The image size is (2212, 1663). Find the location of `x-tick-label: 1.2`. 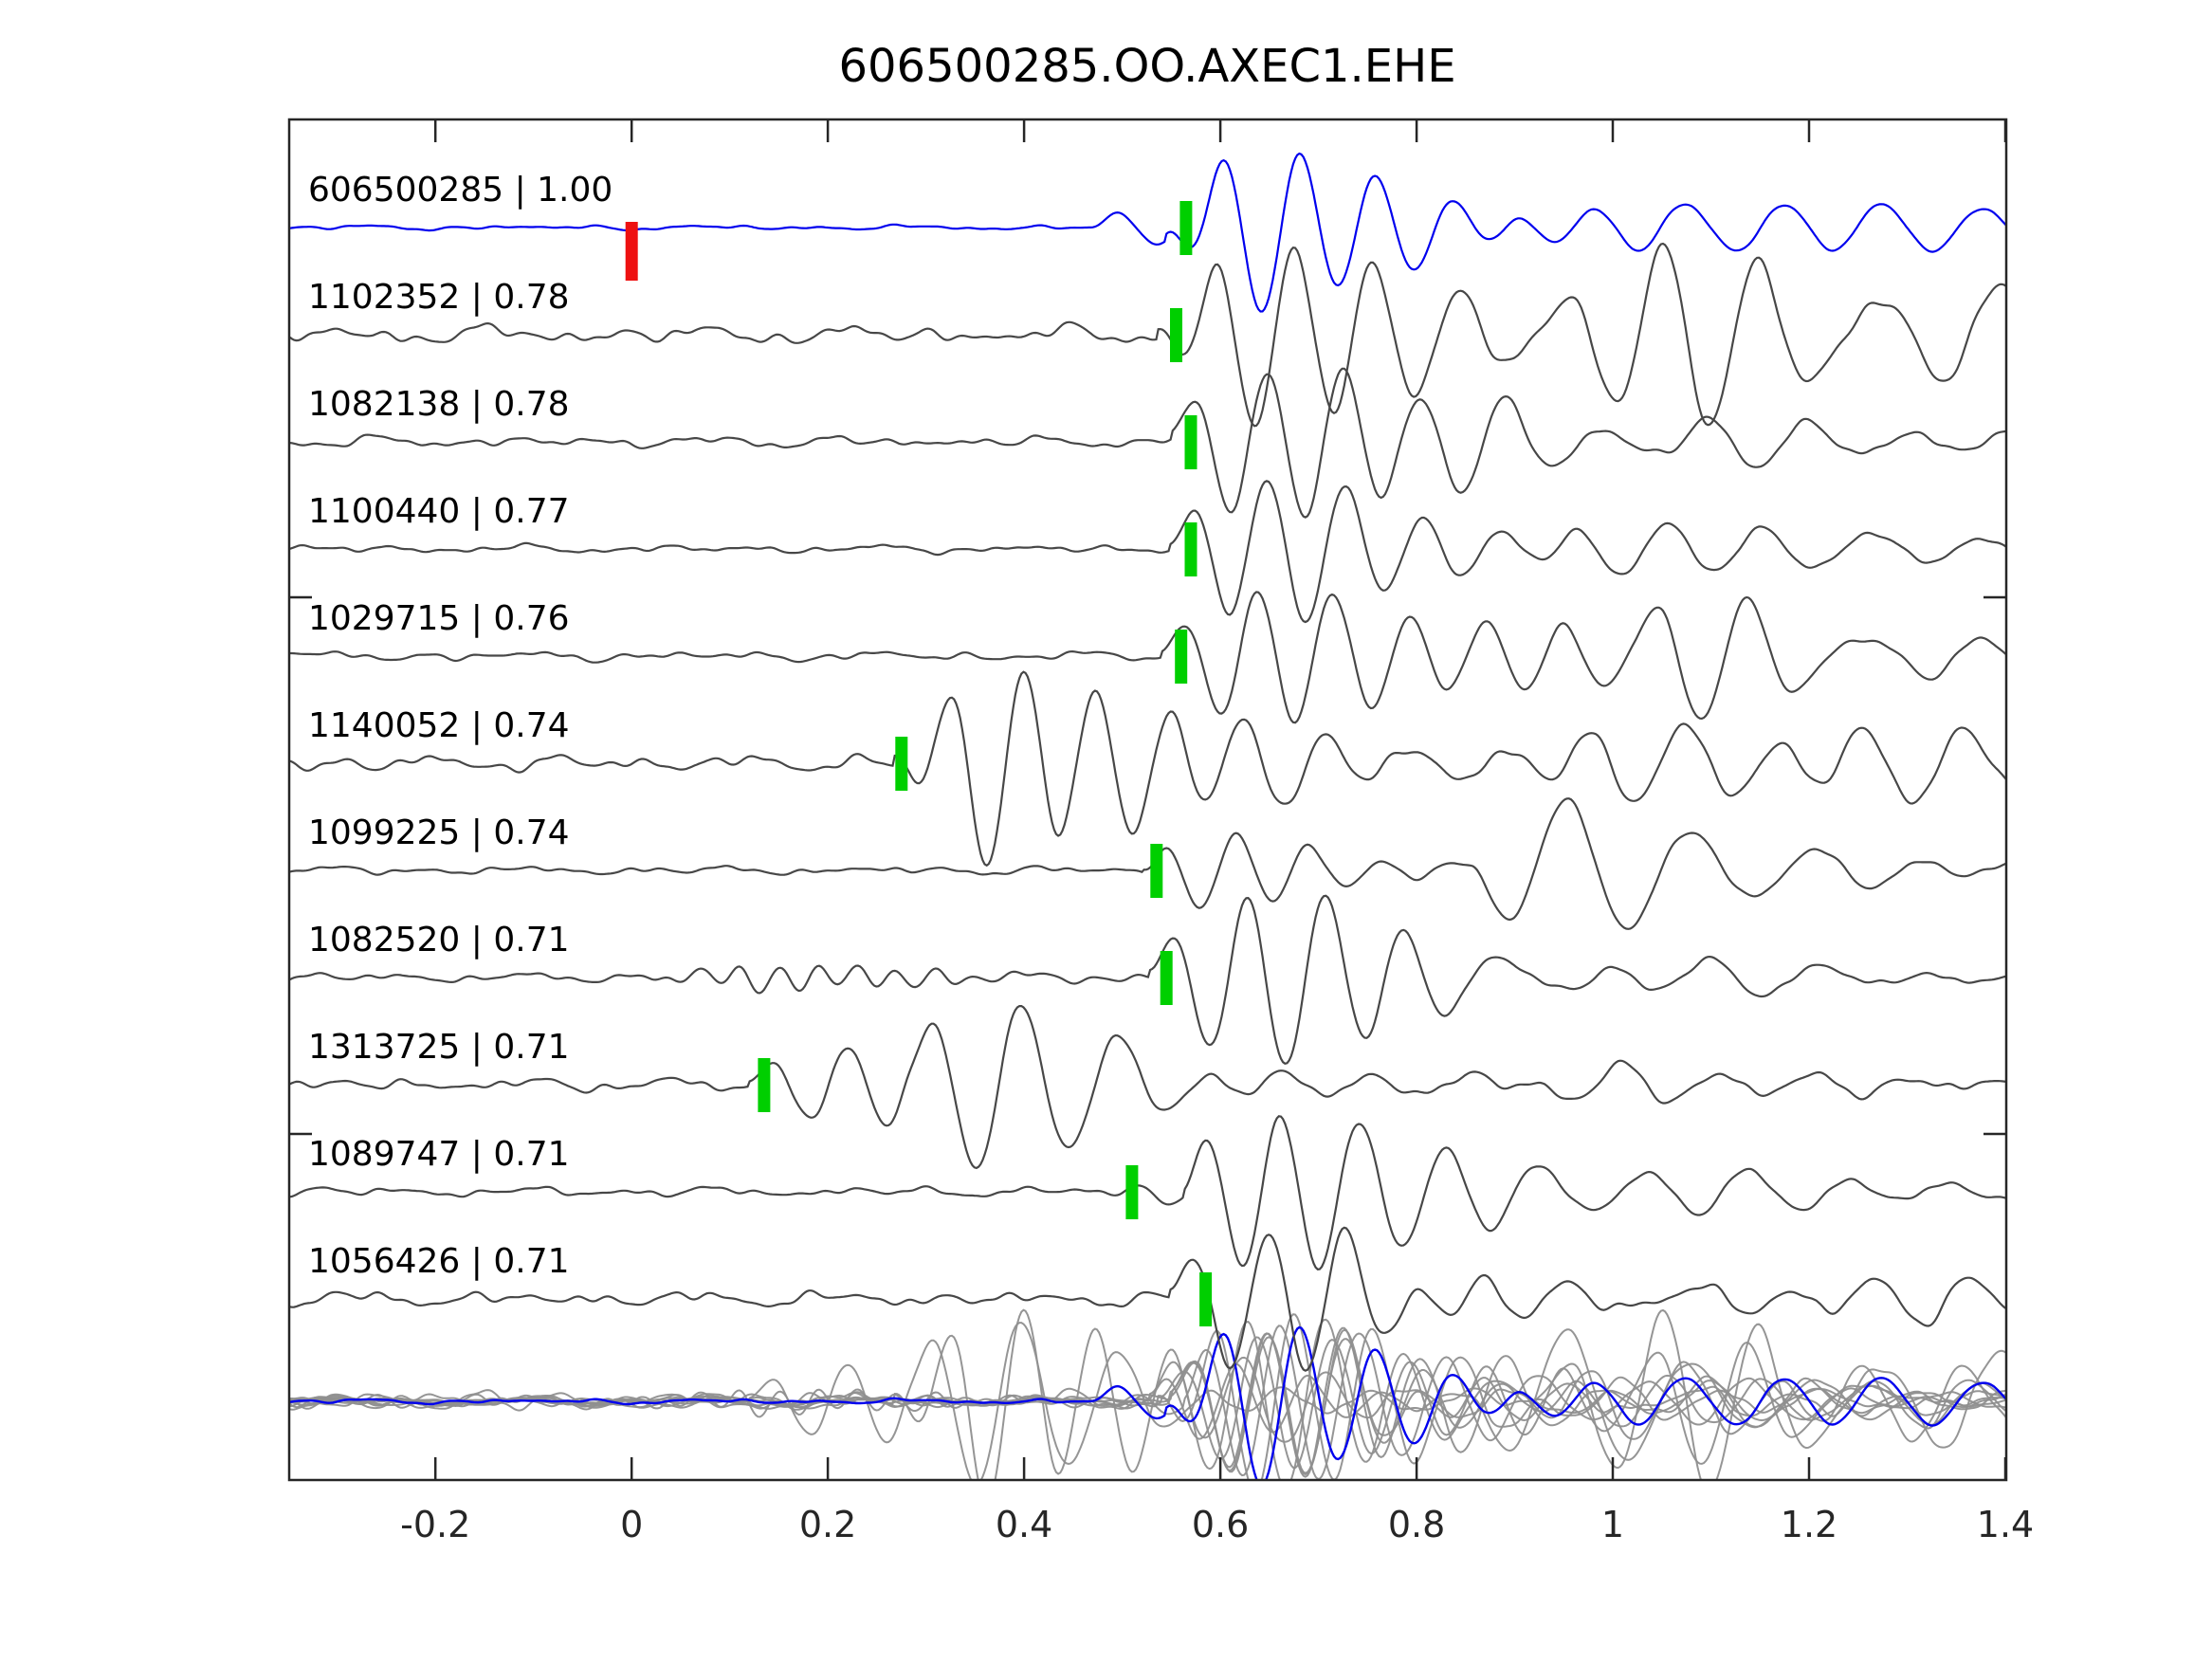

x-tick-label: 1.2 is located at coordinates (1809, 1524).